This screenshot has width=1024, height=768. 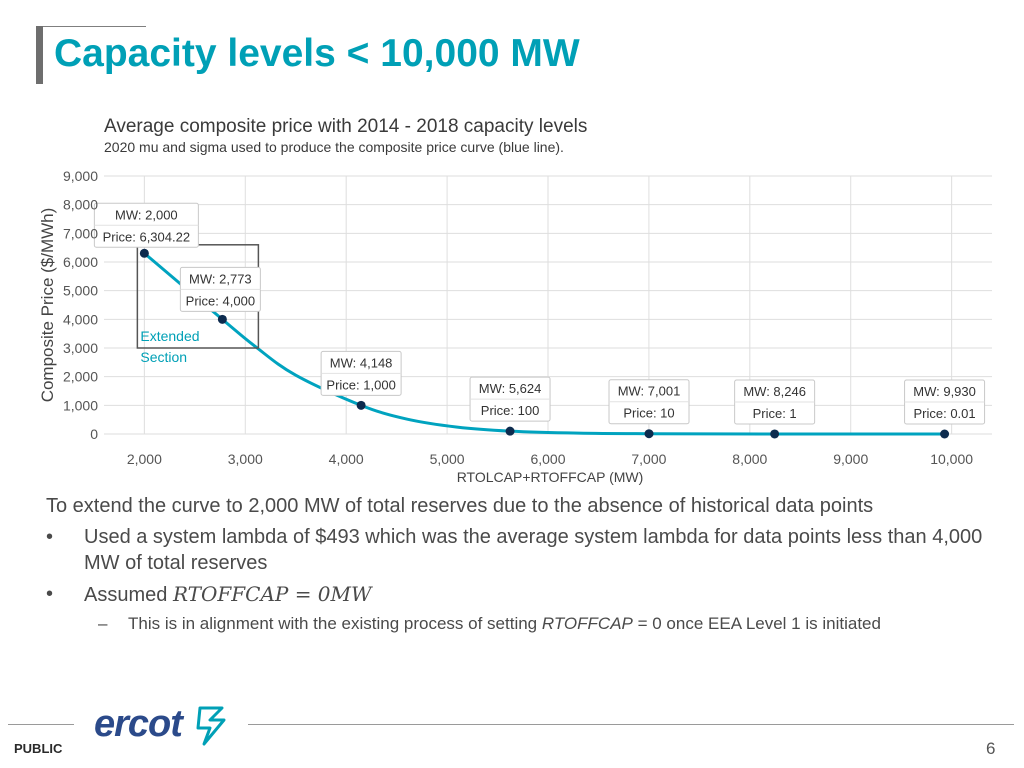 What do you see at coordinates (447, 459) in the screenshot?
I see `x-tick-label: 5,000` at bounding box center [447, 459].